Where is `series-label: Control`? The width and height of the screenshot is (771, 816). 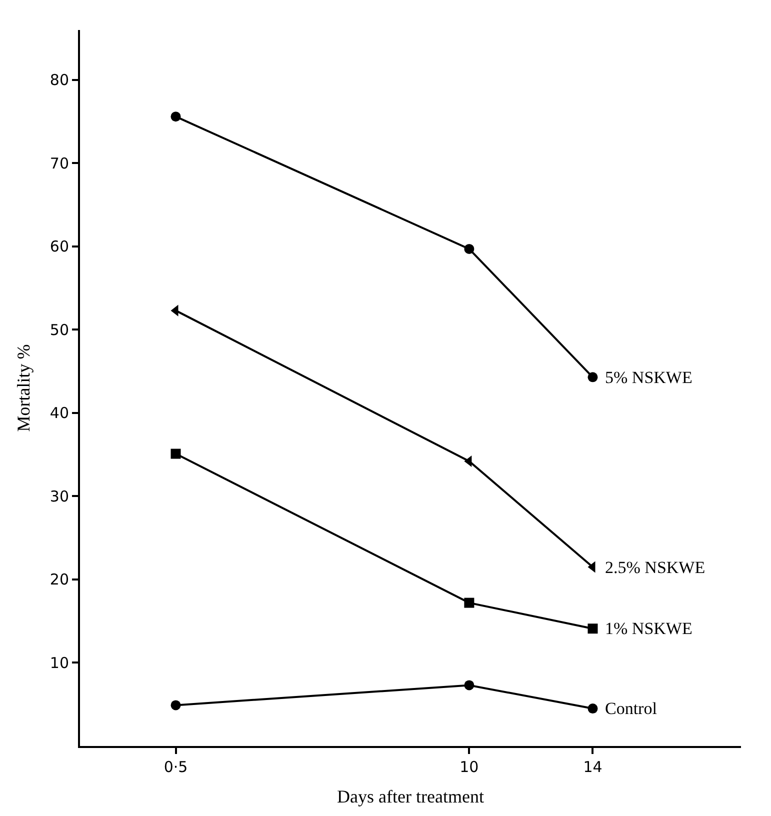
series-label: Control is located at coordinates (631, 708).